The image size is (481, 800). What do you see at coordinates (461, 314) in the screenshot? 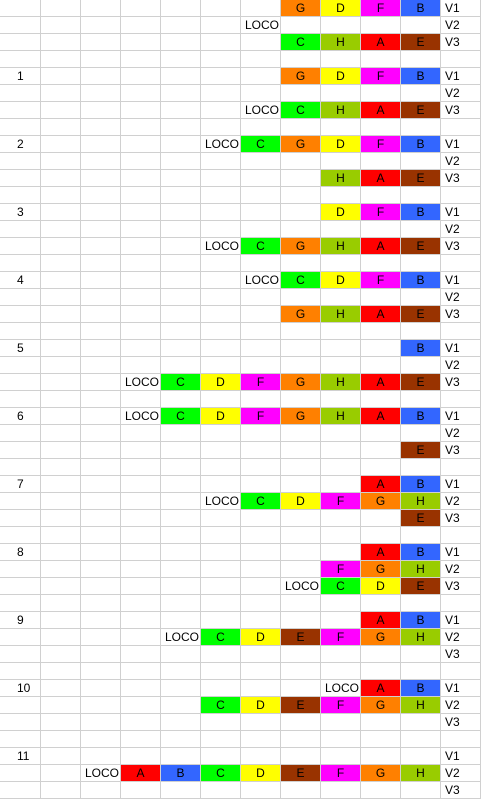
I see `track-label-cell: V3` at bounding box center [461, 314].